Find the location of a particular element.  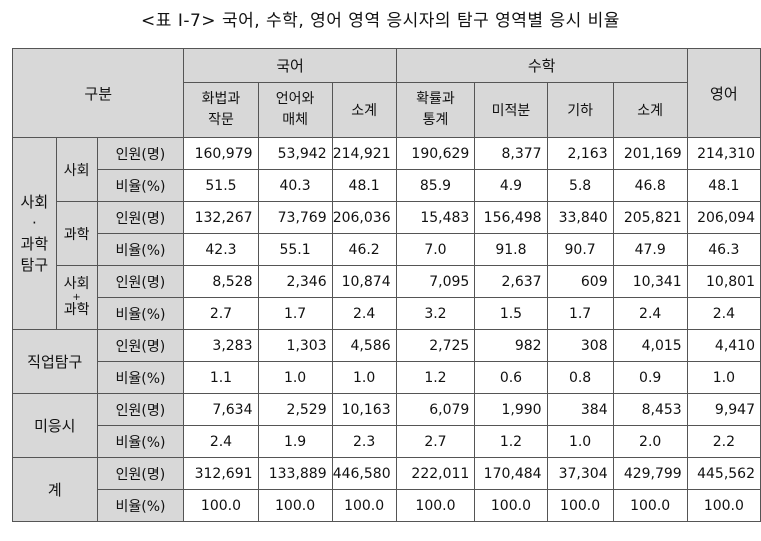

vocational-label: 직업탐구 is located at coordinates (55, 361).